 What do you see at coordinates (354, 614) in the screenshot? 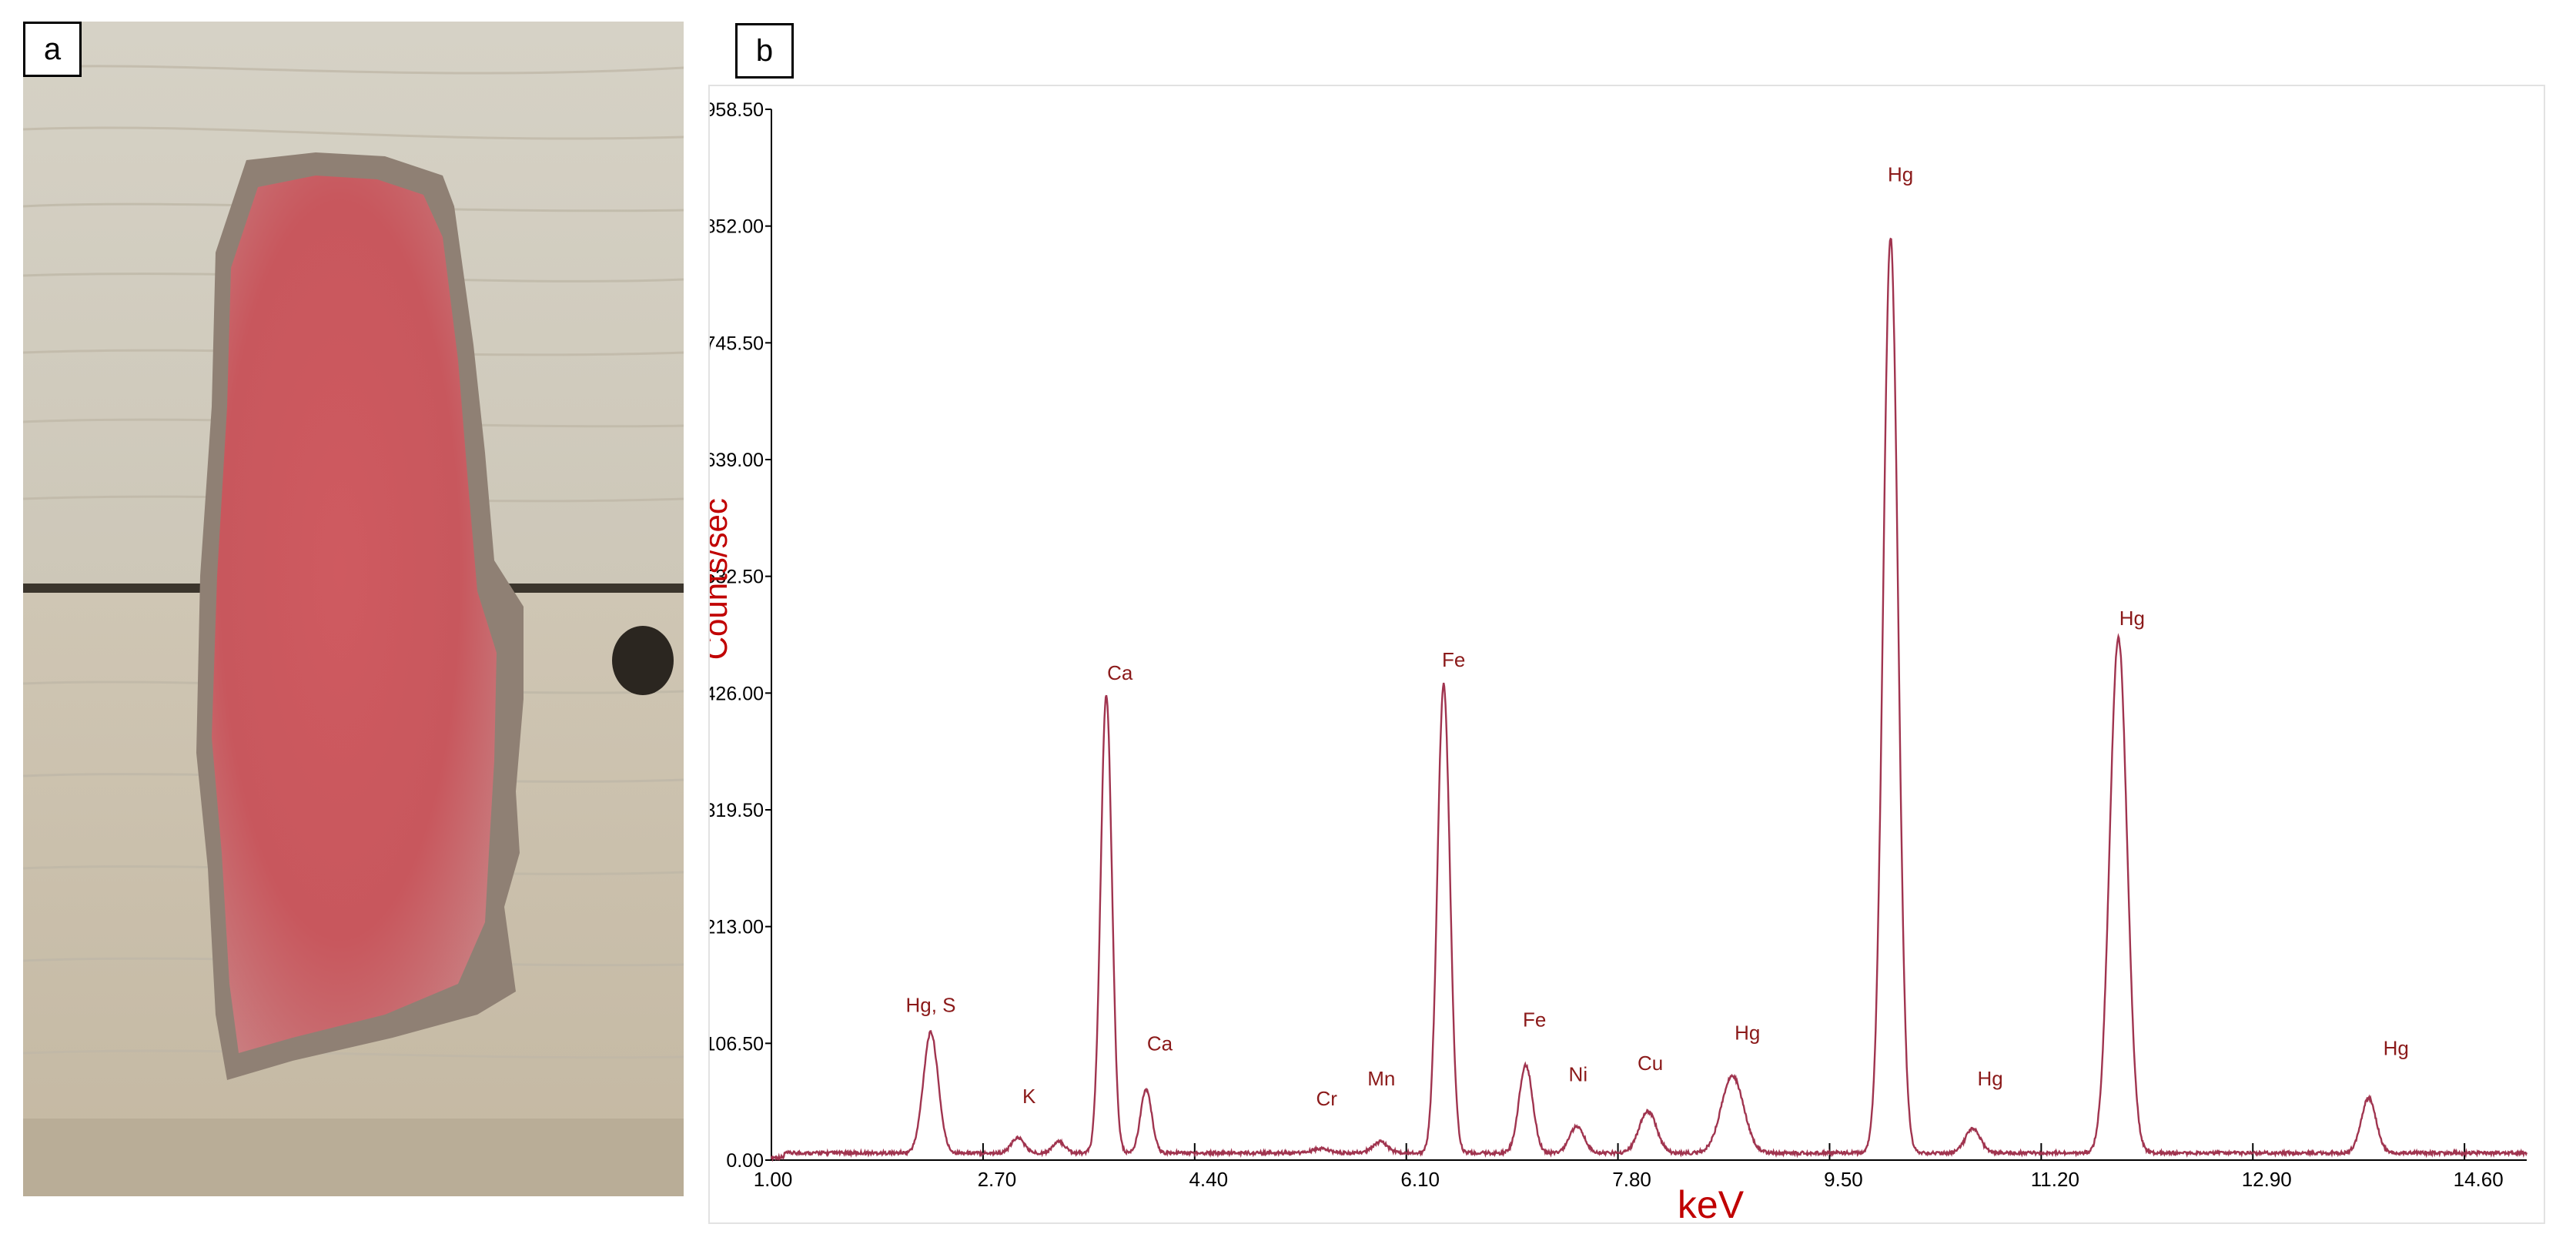
I see `red-paint-layer` at bounding box center [354, 614].